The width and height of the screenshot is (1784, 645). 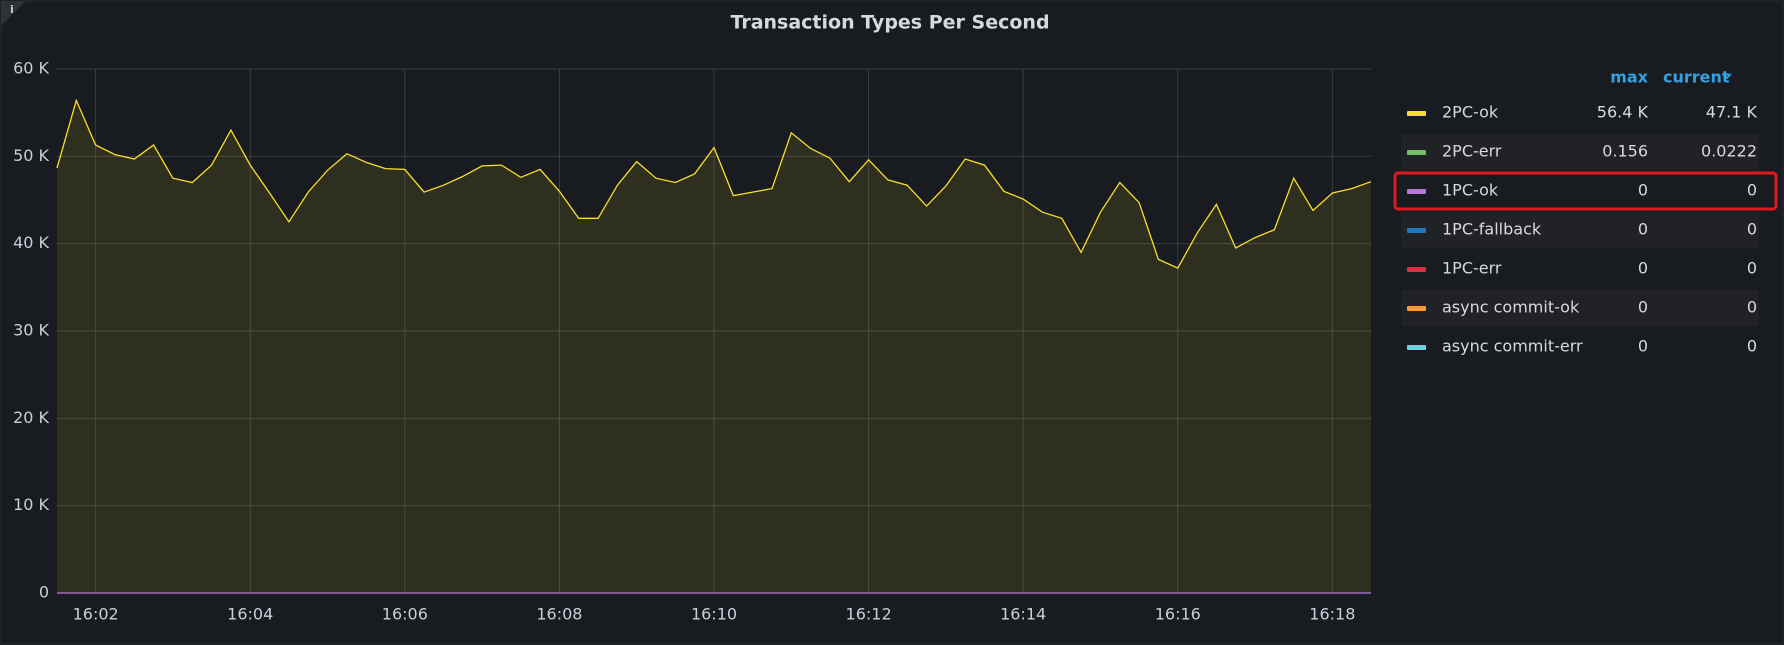 What do you see at coordinates (1470, 190) in the screenshot?
I see `legend-label: 1PC-ok` at bounding box center [1470, 190].